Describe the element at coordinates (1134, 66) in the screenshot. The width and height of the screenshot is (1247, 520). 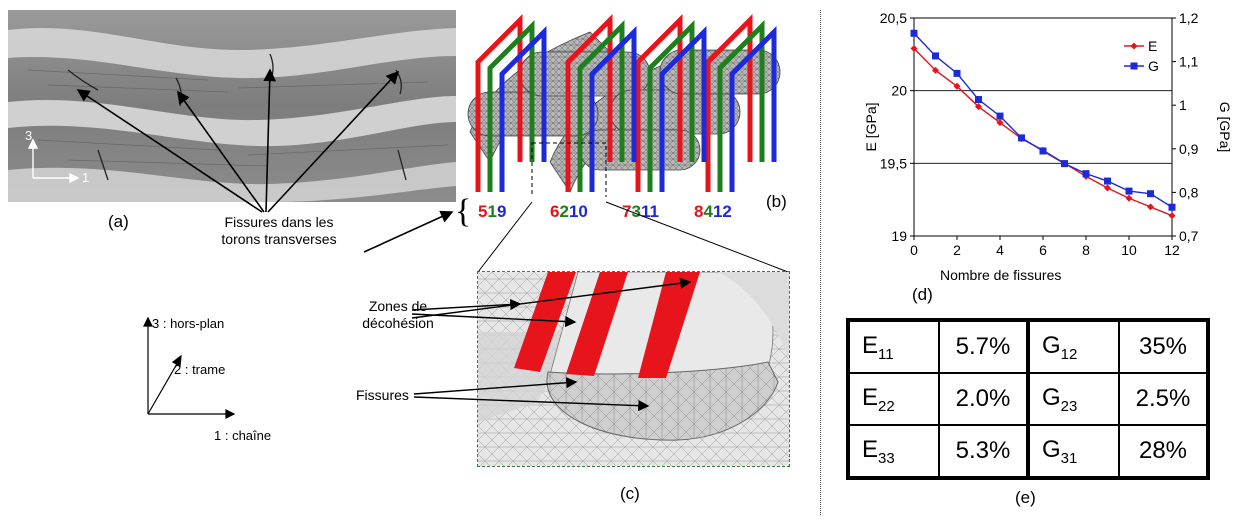
I see `legend-marker-G` at that location.